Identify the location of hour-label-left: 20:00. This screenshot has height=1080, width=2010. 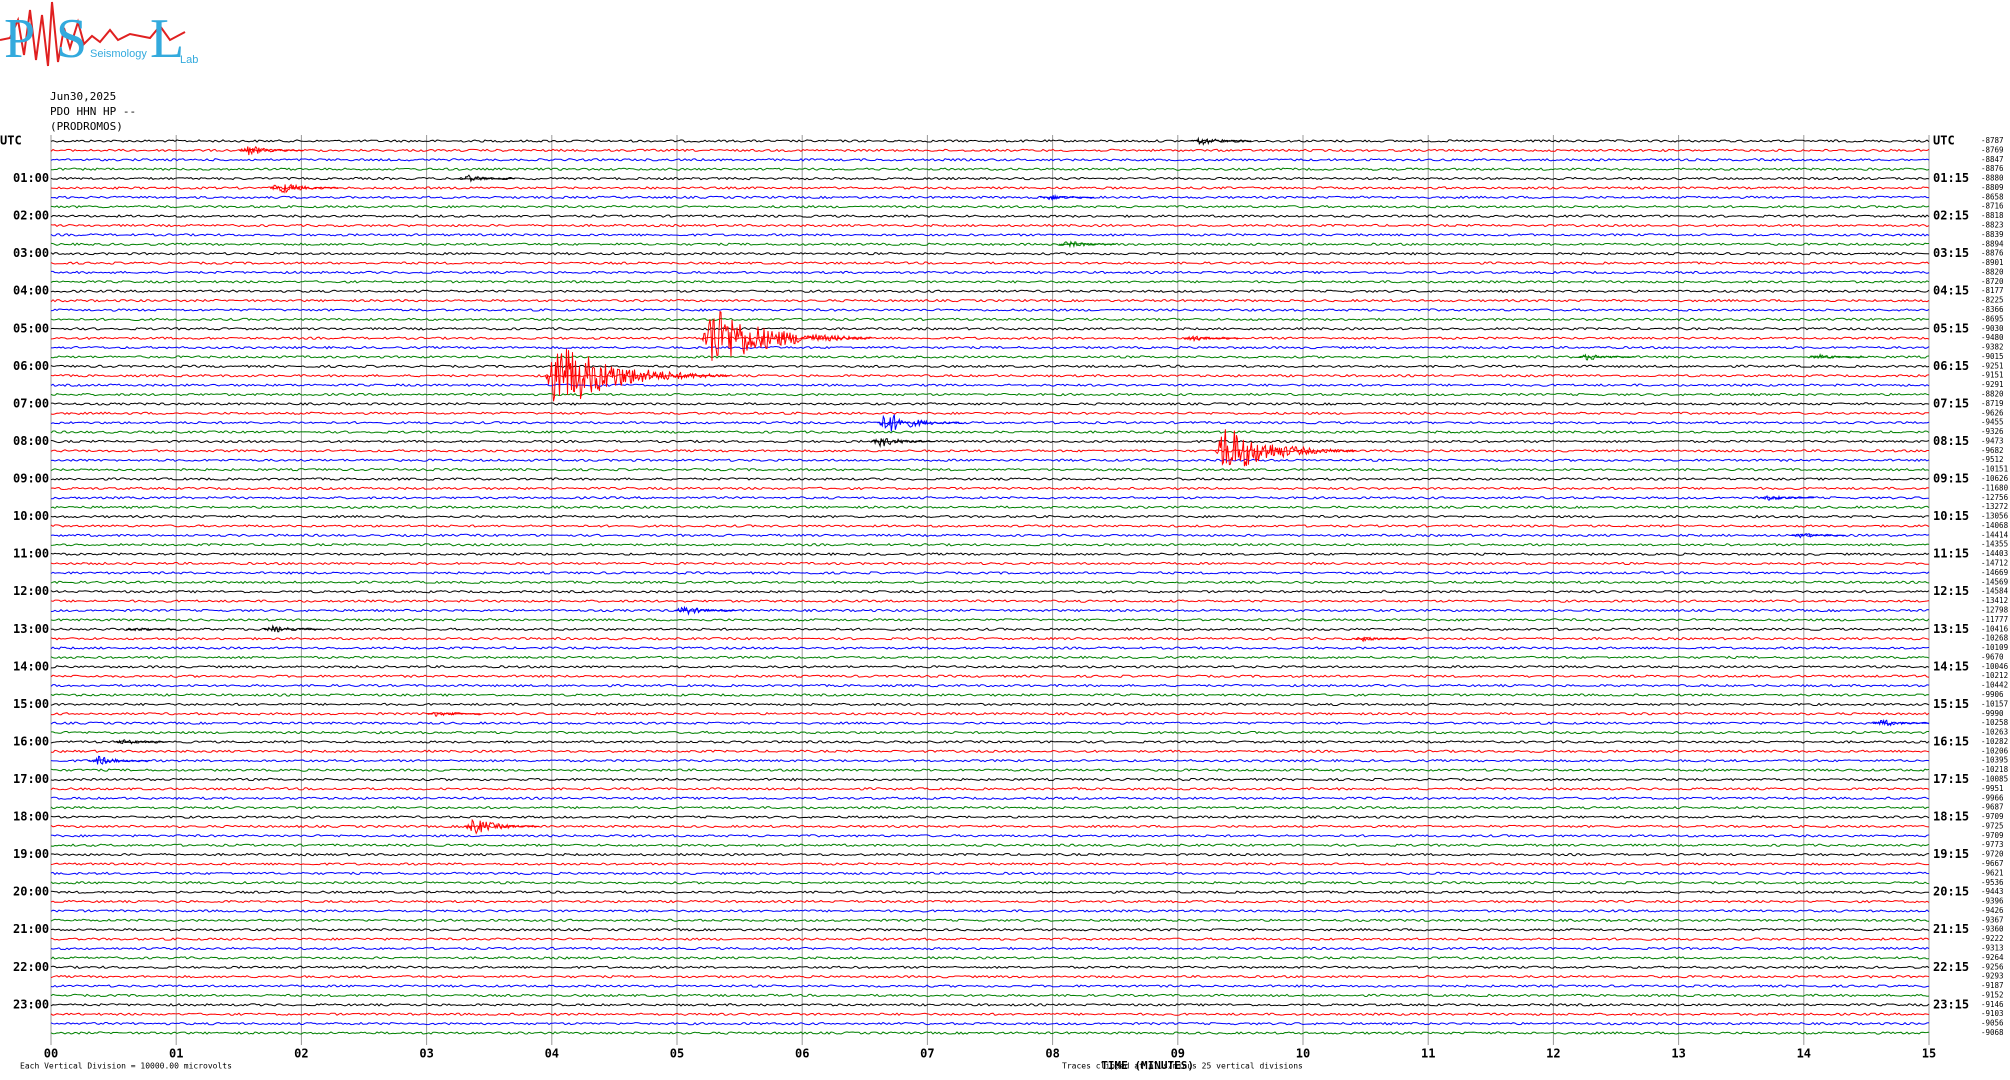
(31, 892).